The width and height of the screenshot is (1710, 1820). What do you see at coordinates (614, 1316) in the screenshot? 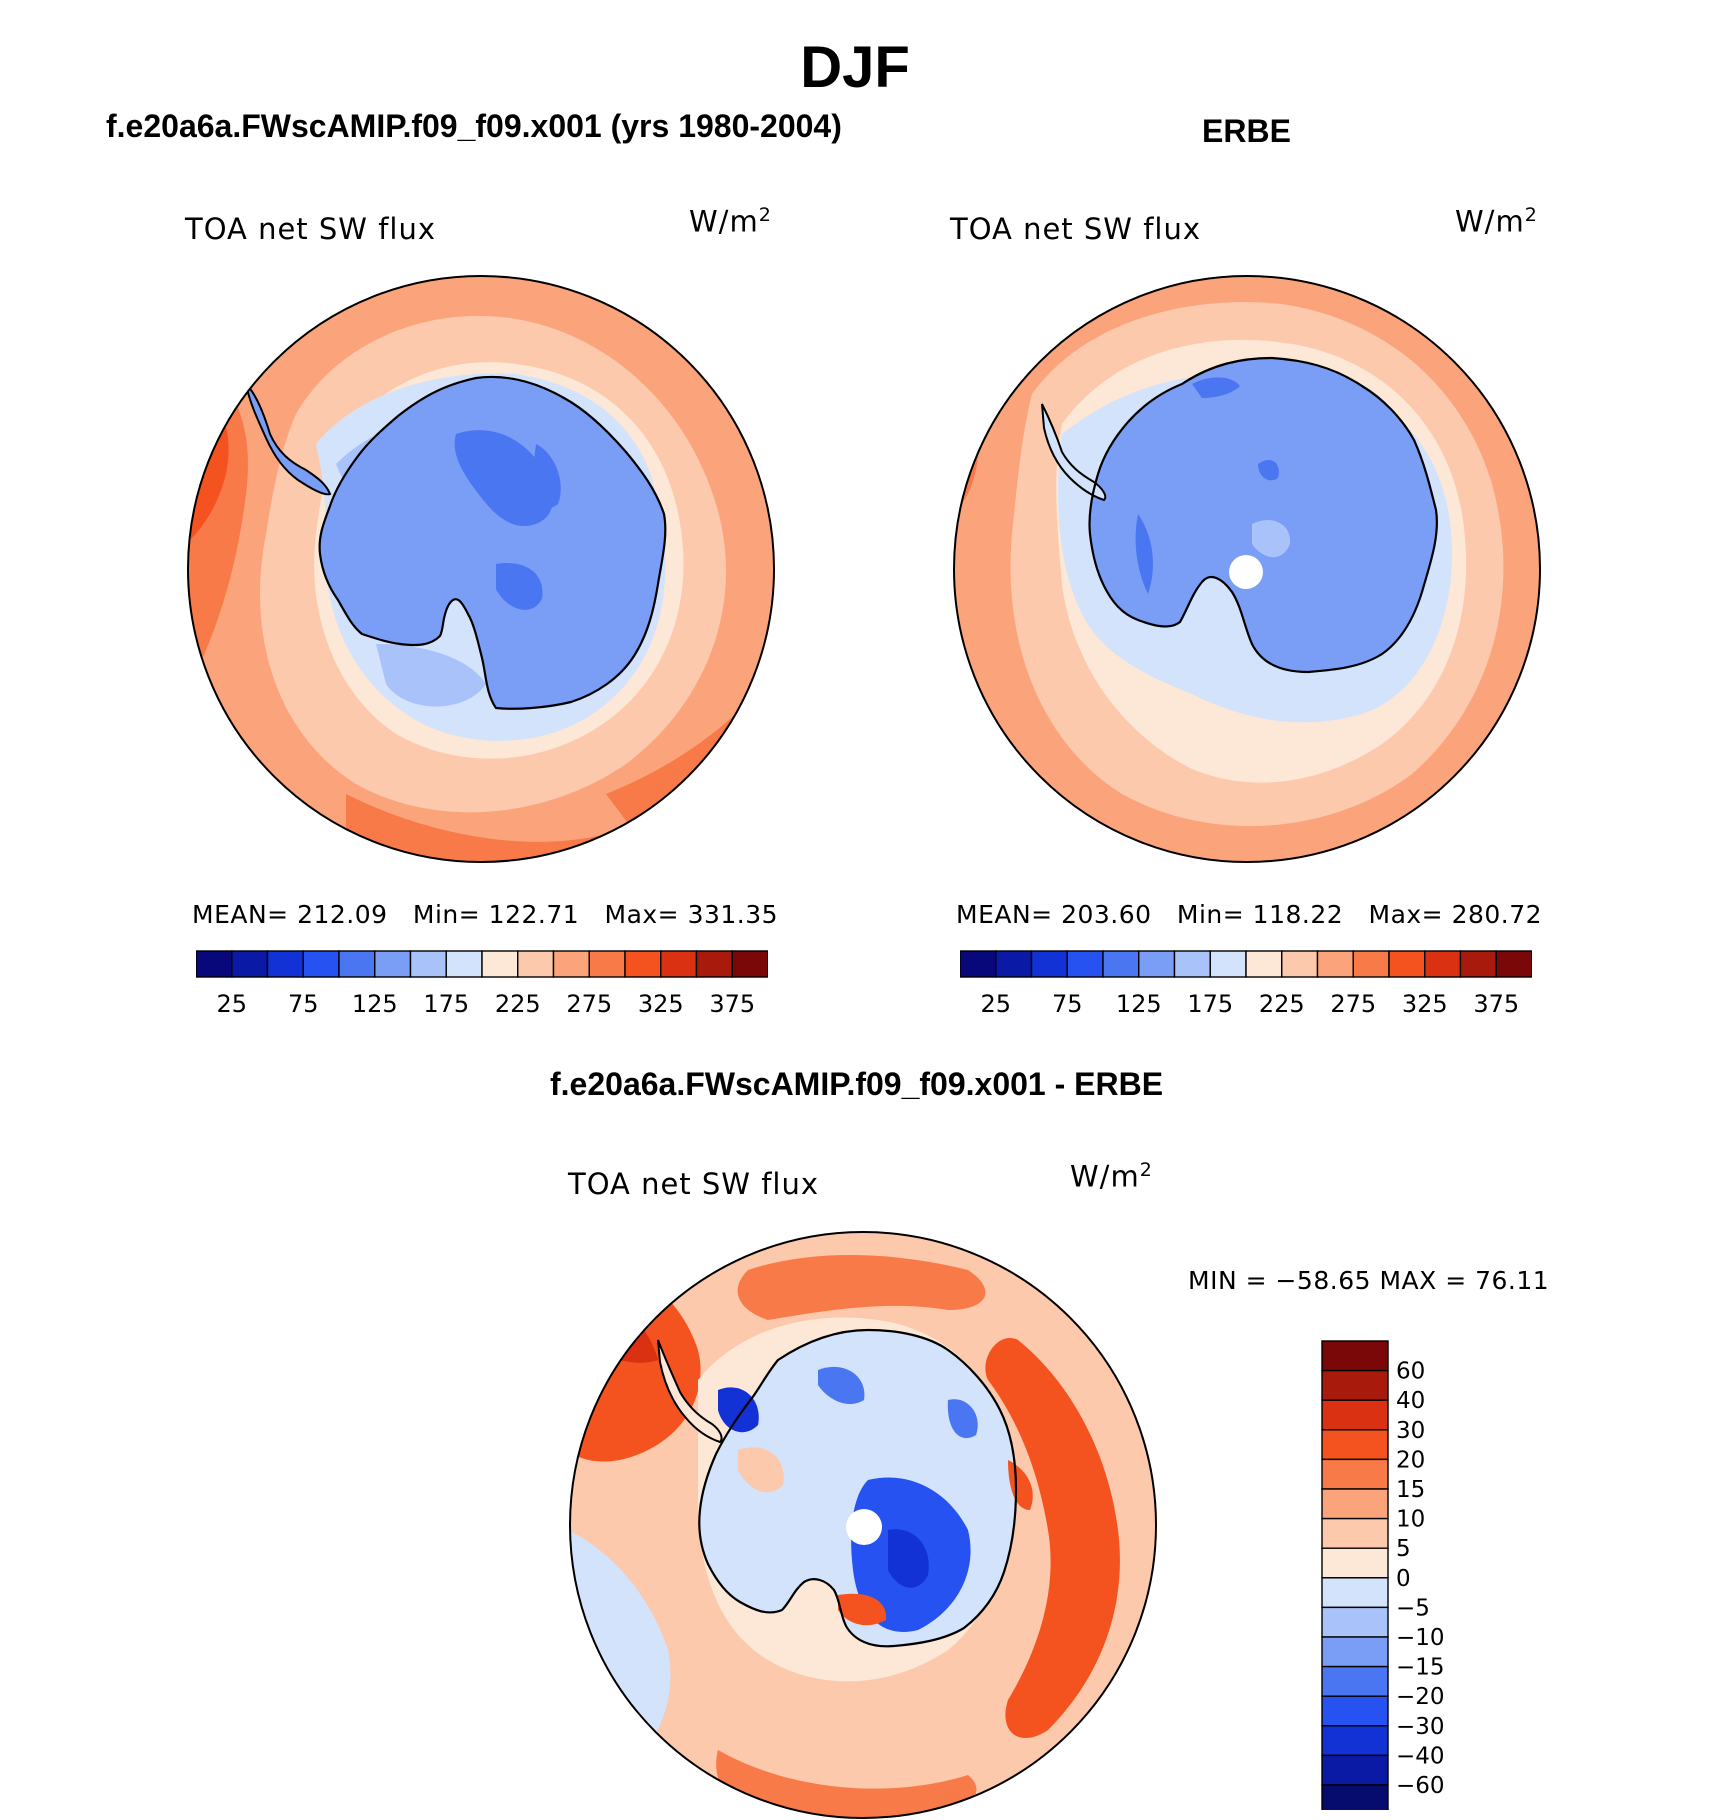
I see `panel3-hot-northwest-core` at bounding box center [614, 1316].